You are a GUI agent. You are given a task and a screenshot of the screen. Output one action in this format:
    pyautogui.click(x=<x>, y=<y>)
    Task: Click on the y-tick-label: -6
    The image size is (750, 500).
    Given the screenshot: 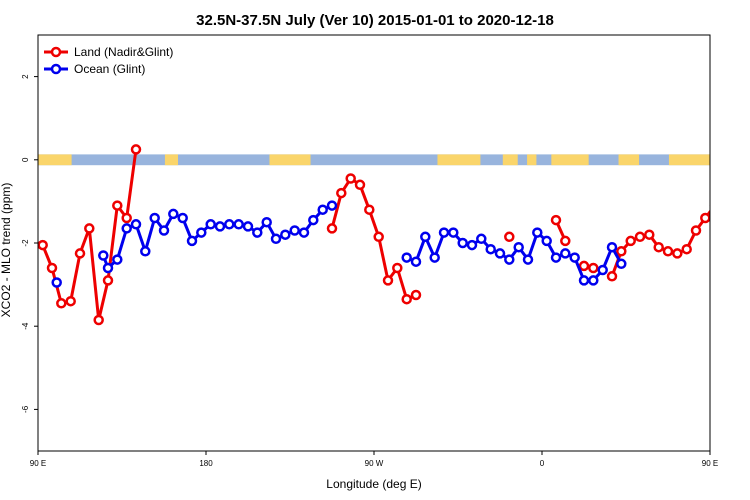 What is the action you would take?
    pyautogui.click(x=25, y=409)
    